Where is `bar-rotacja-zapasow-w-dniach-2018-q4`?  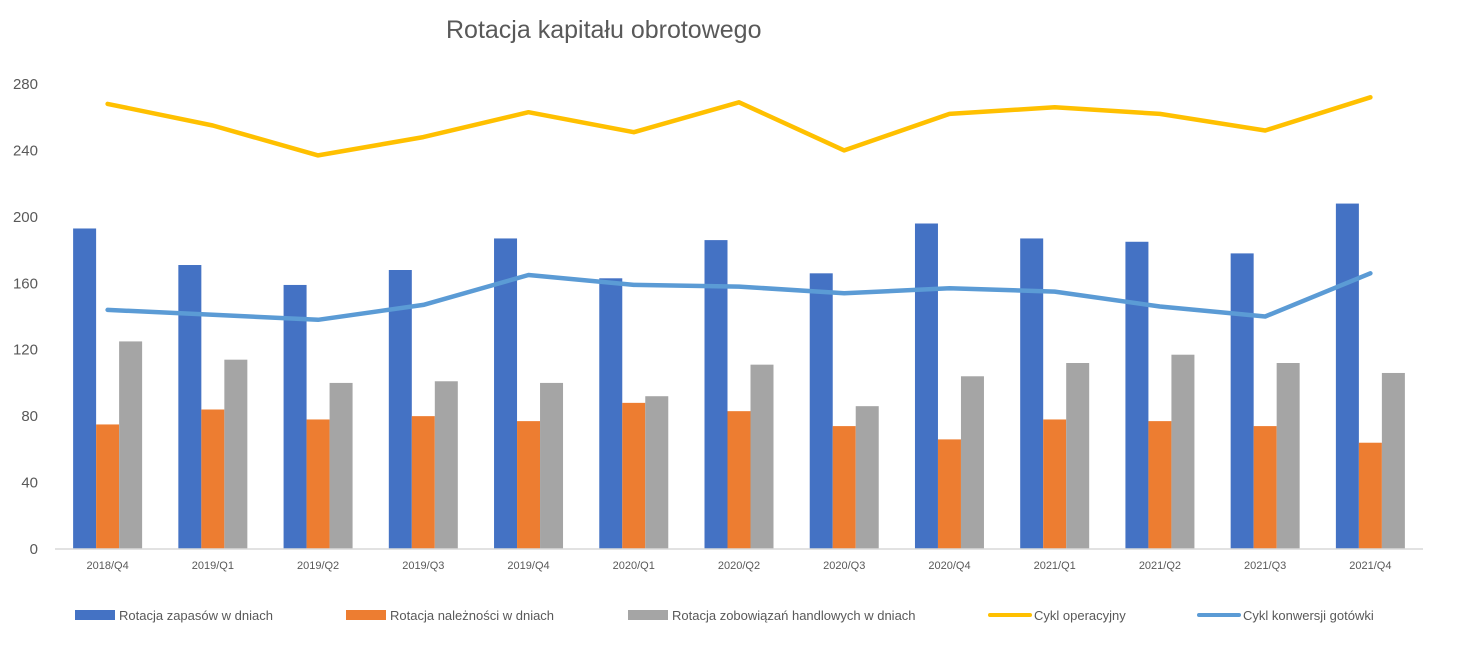 bar-rotacja-zapasow-w-dniach-2018-q4 is located at coordinates (85, 388).